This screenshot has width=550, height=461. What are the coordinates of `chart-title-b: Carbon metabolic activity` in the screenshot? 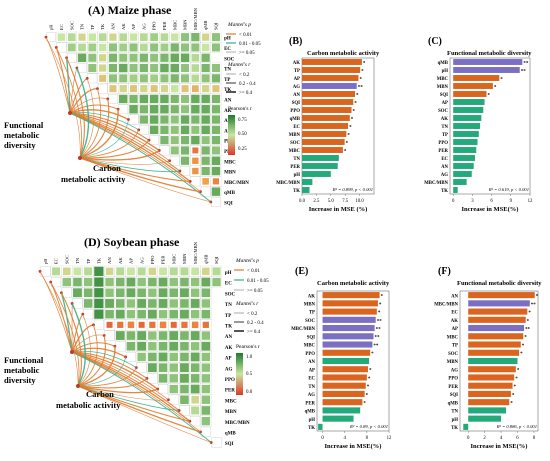 It's located at (343, 53).